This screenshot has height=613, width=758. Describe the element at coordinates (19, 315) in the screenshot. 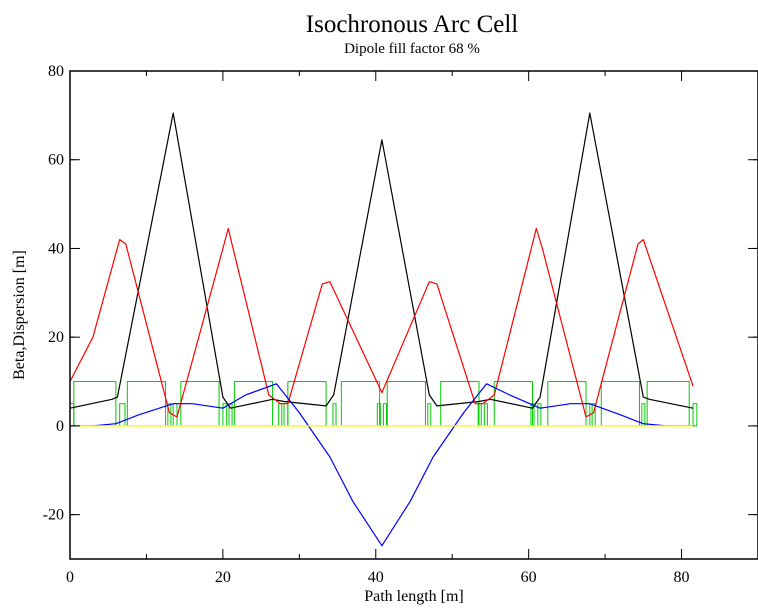

I see `y-axis-label: Beta,Dispersion [m]` at that location.